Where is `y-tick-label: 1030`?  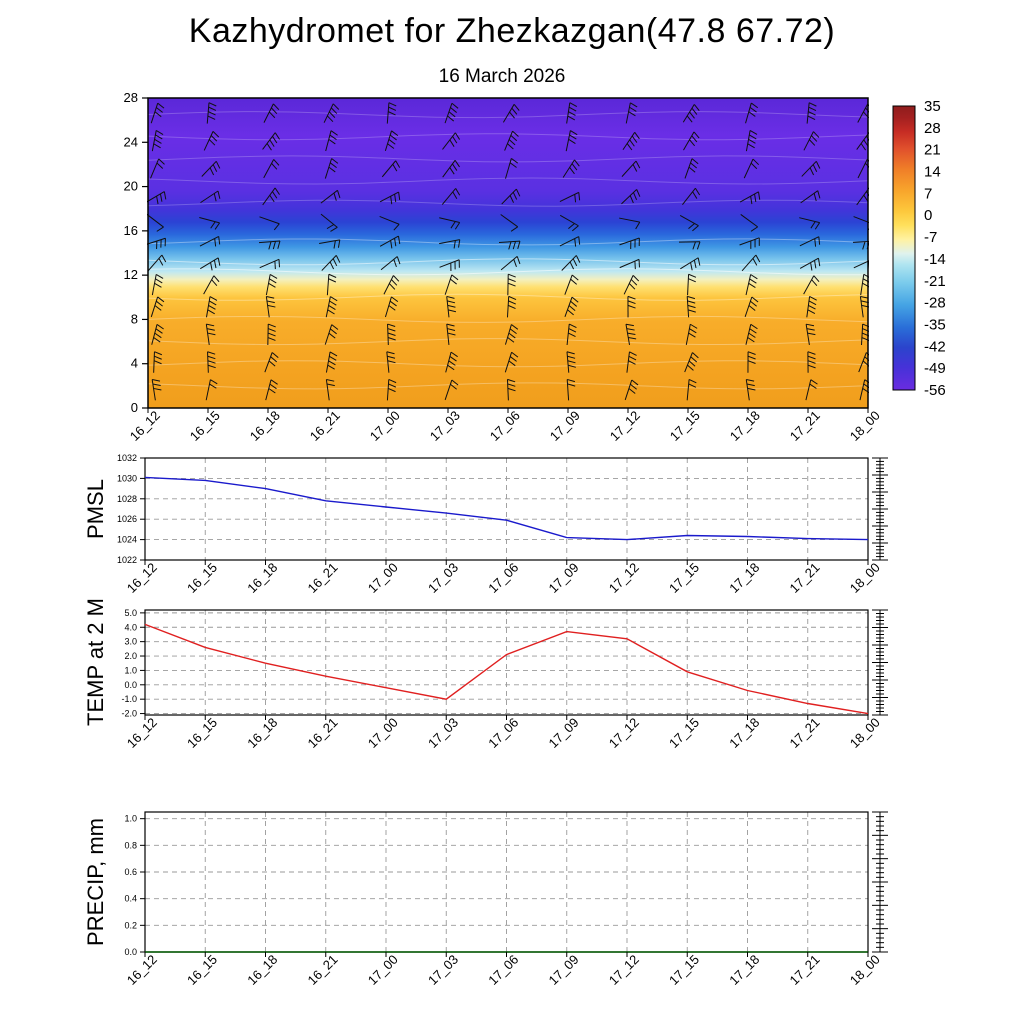 y-tick-label: 1030 is located at coordinates (127, 478).